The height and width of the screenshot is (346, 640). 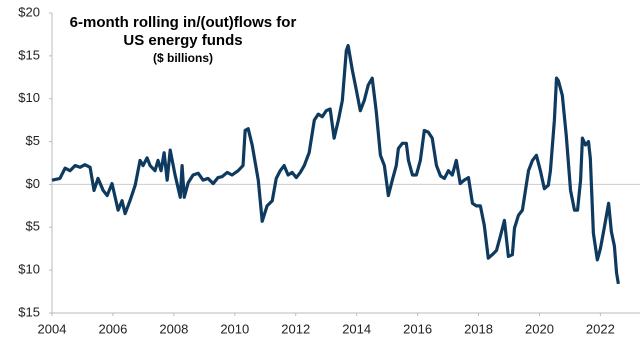 What do you see at coordinates (183, 58) in the screenshot?
I see `chart-subtitle: ($ billions)` at bounding box center [183, 58].